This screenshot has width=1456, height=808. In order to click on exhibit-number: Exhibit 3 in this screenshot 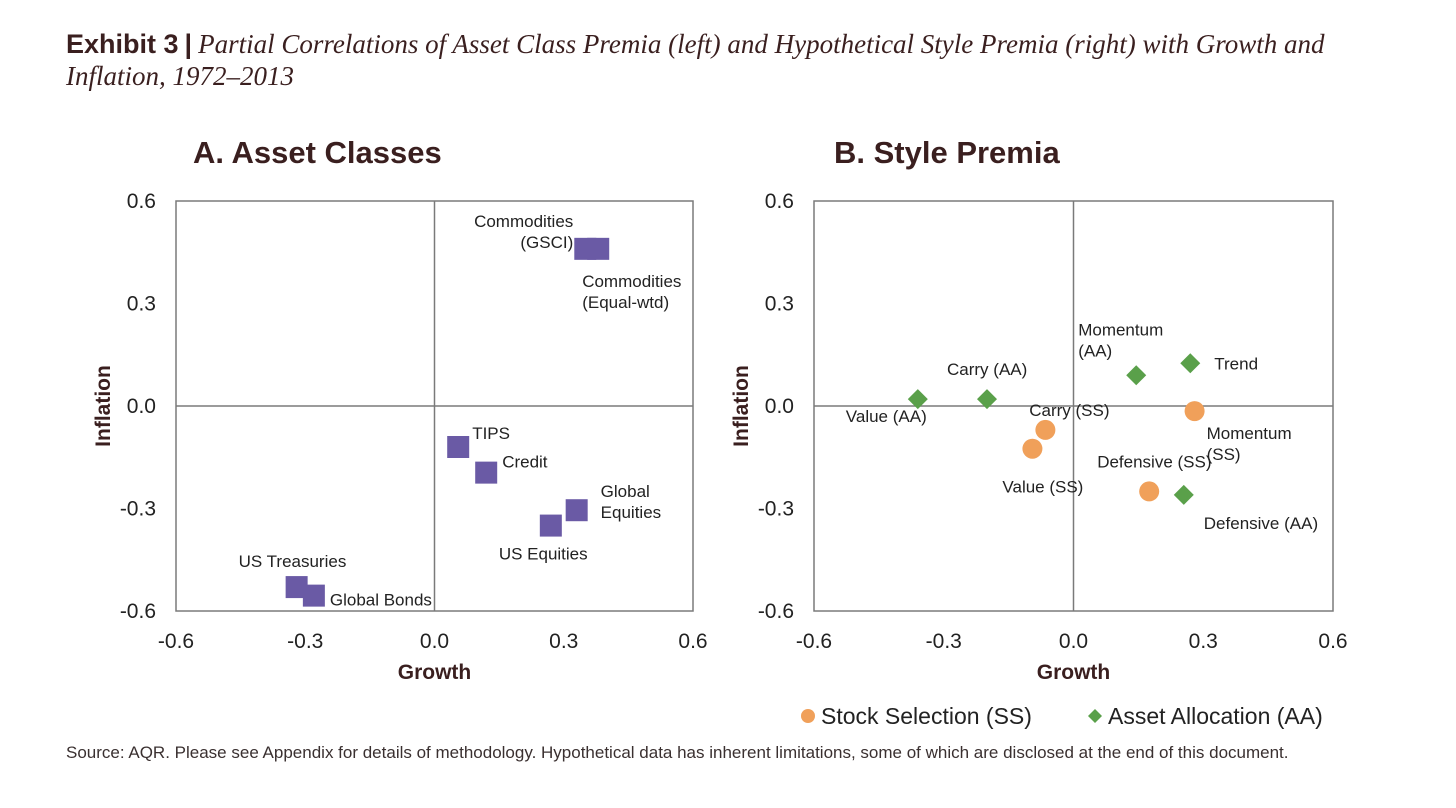, I will do `click(122, 44)`.